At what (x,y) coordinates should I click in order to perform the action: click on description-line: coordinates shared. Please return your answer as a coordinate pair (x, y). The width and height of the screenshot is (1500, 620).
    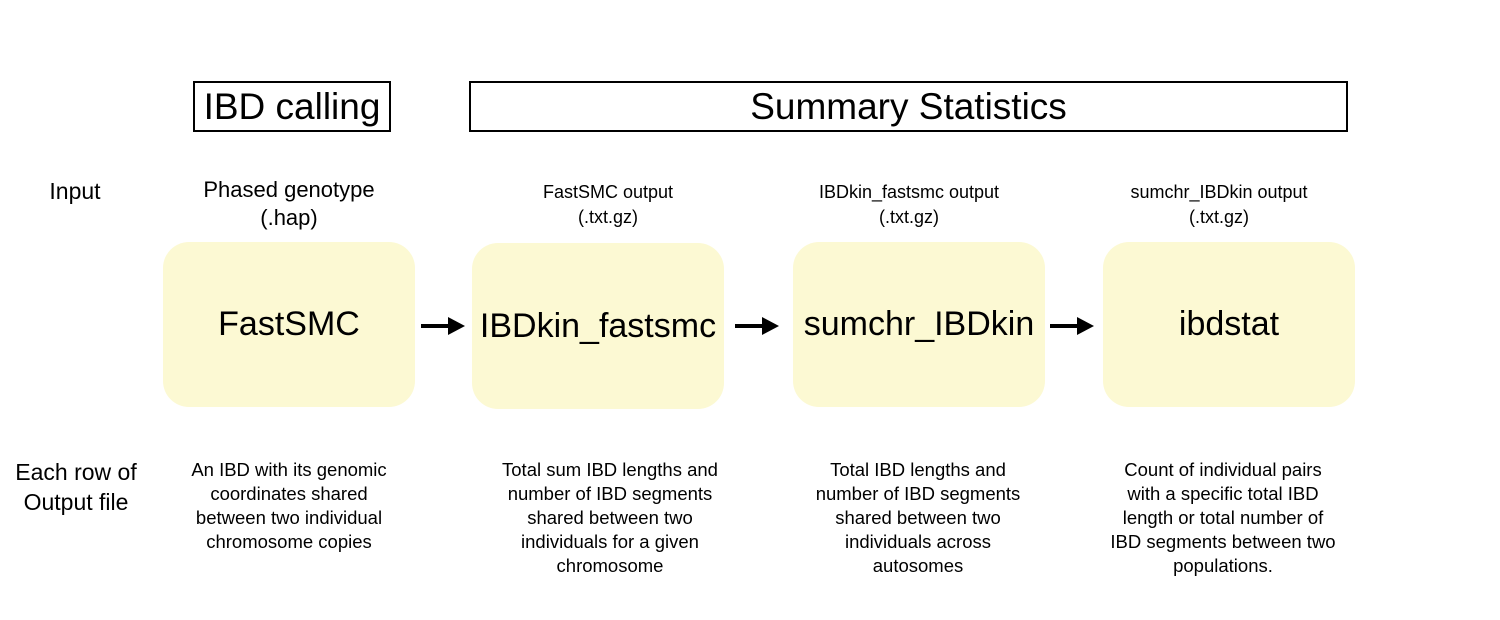
    Looking at the image, I should click on (289, 493).